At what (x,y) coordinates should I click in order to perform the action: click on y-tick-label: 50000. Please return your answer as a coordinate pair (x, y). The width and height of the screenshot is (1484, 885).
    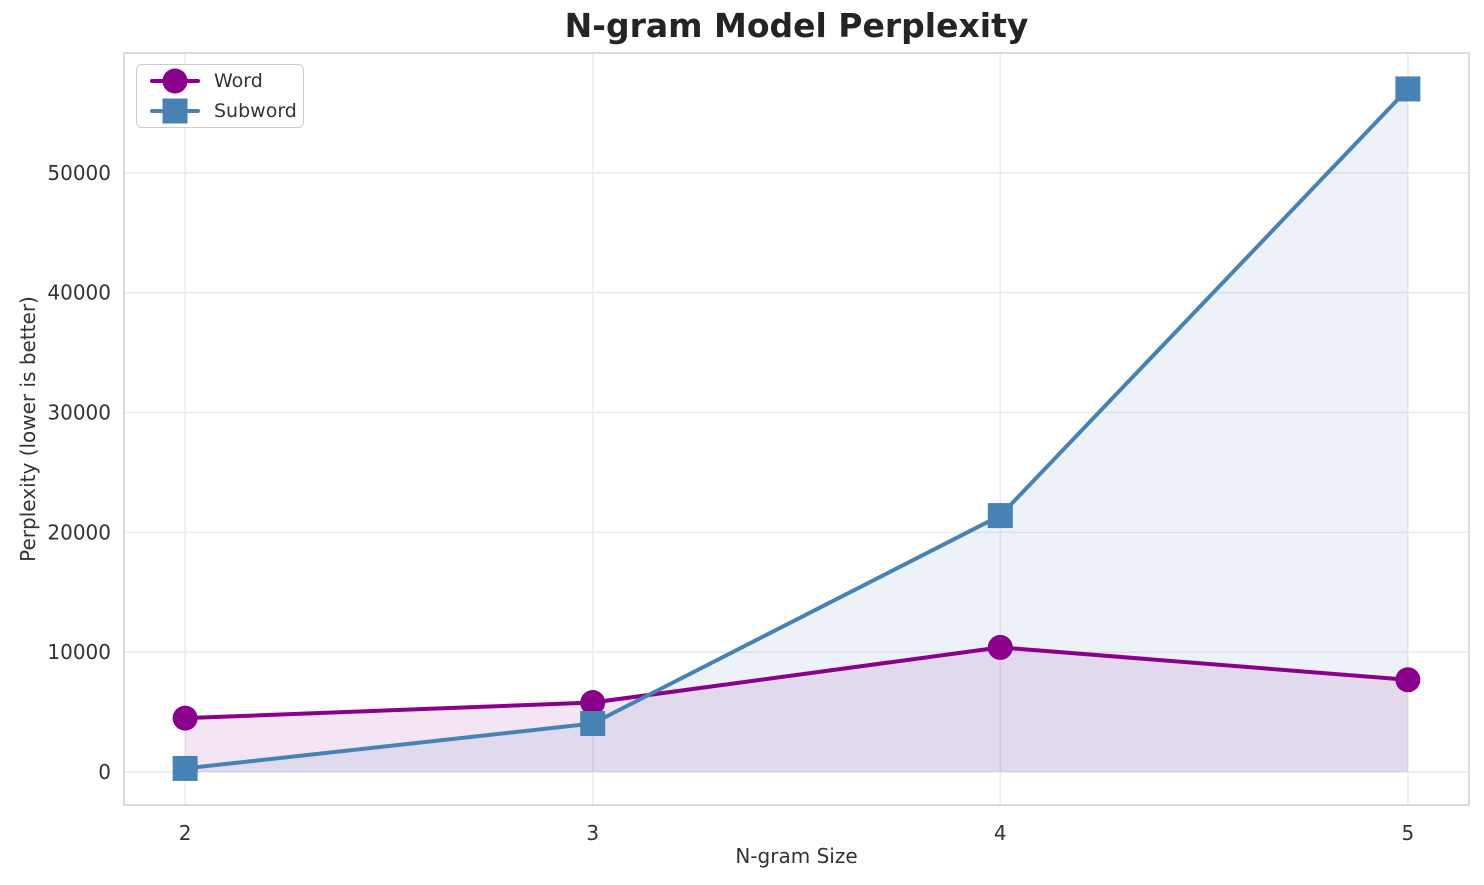
    Looking at the image, I should click on (79, 173).